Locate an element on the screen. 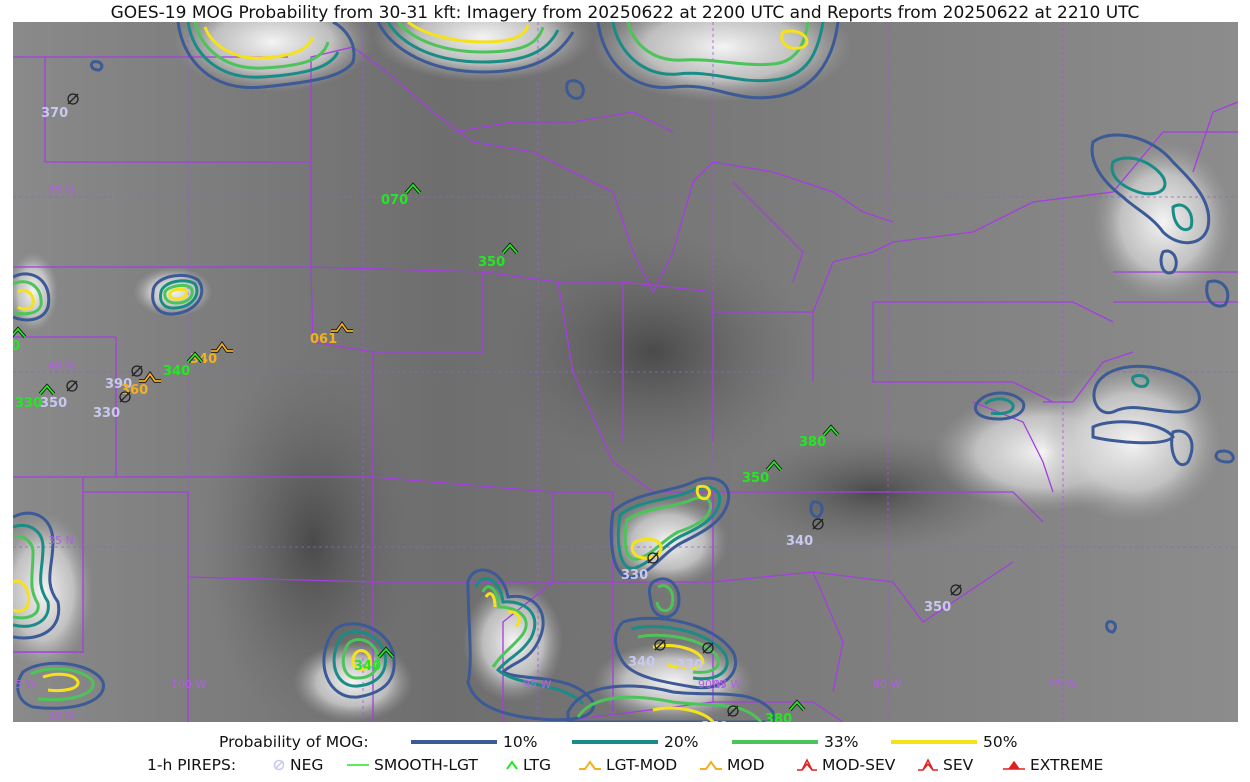  lon-label-75: 75 W is located at coordinates (1062, 684).